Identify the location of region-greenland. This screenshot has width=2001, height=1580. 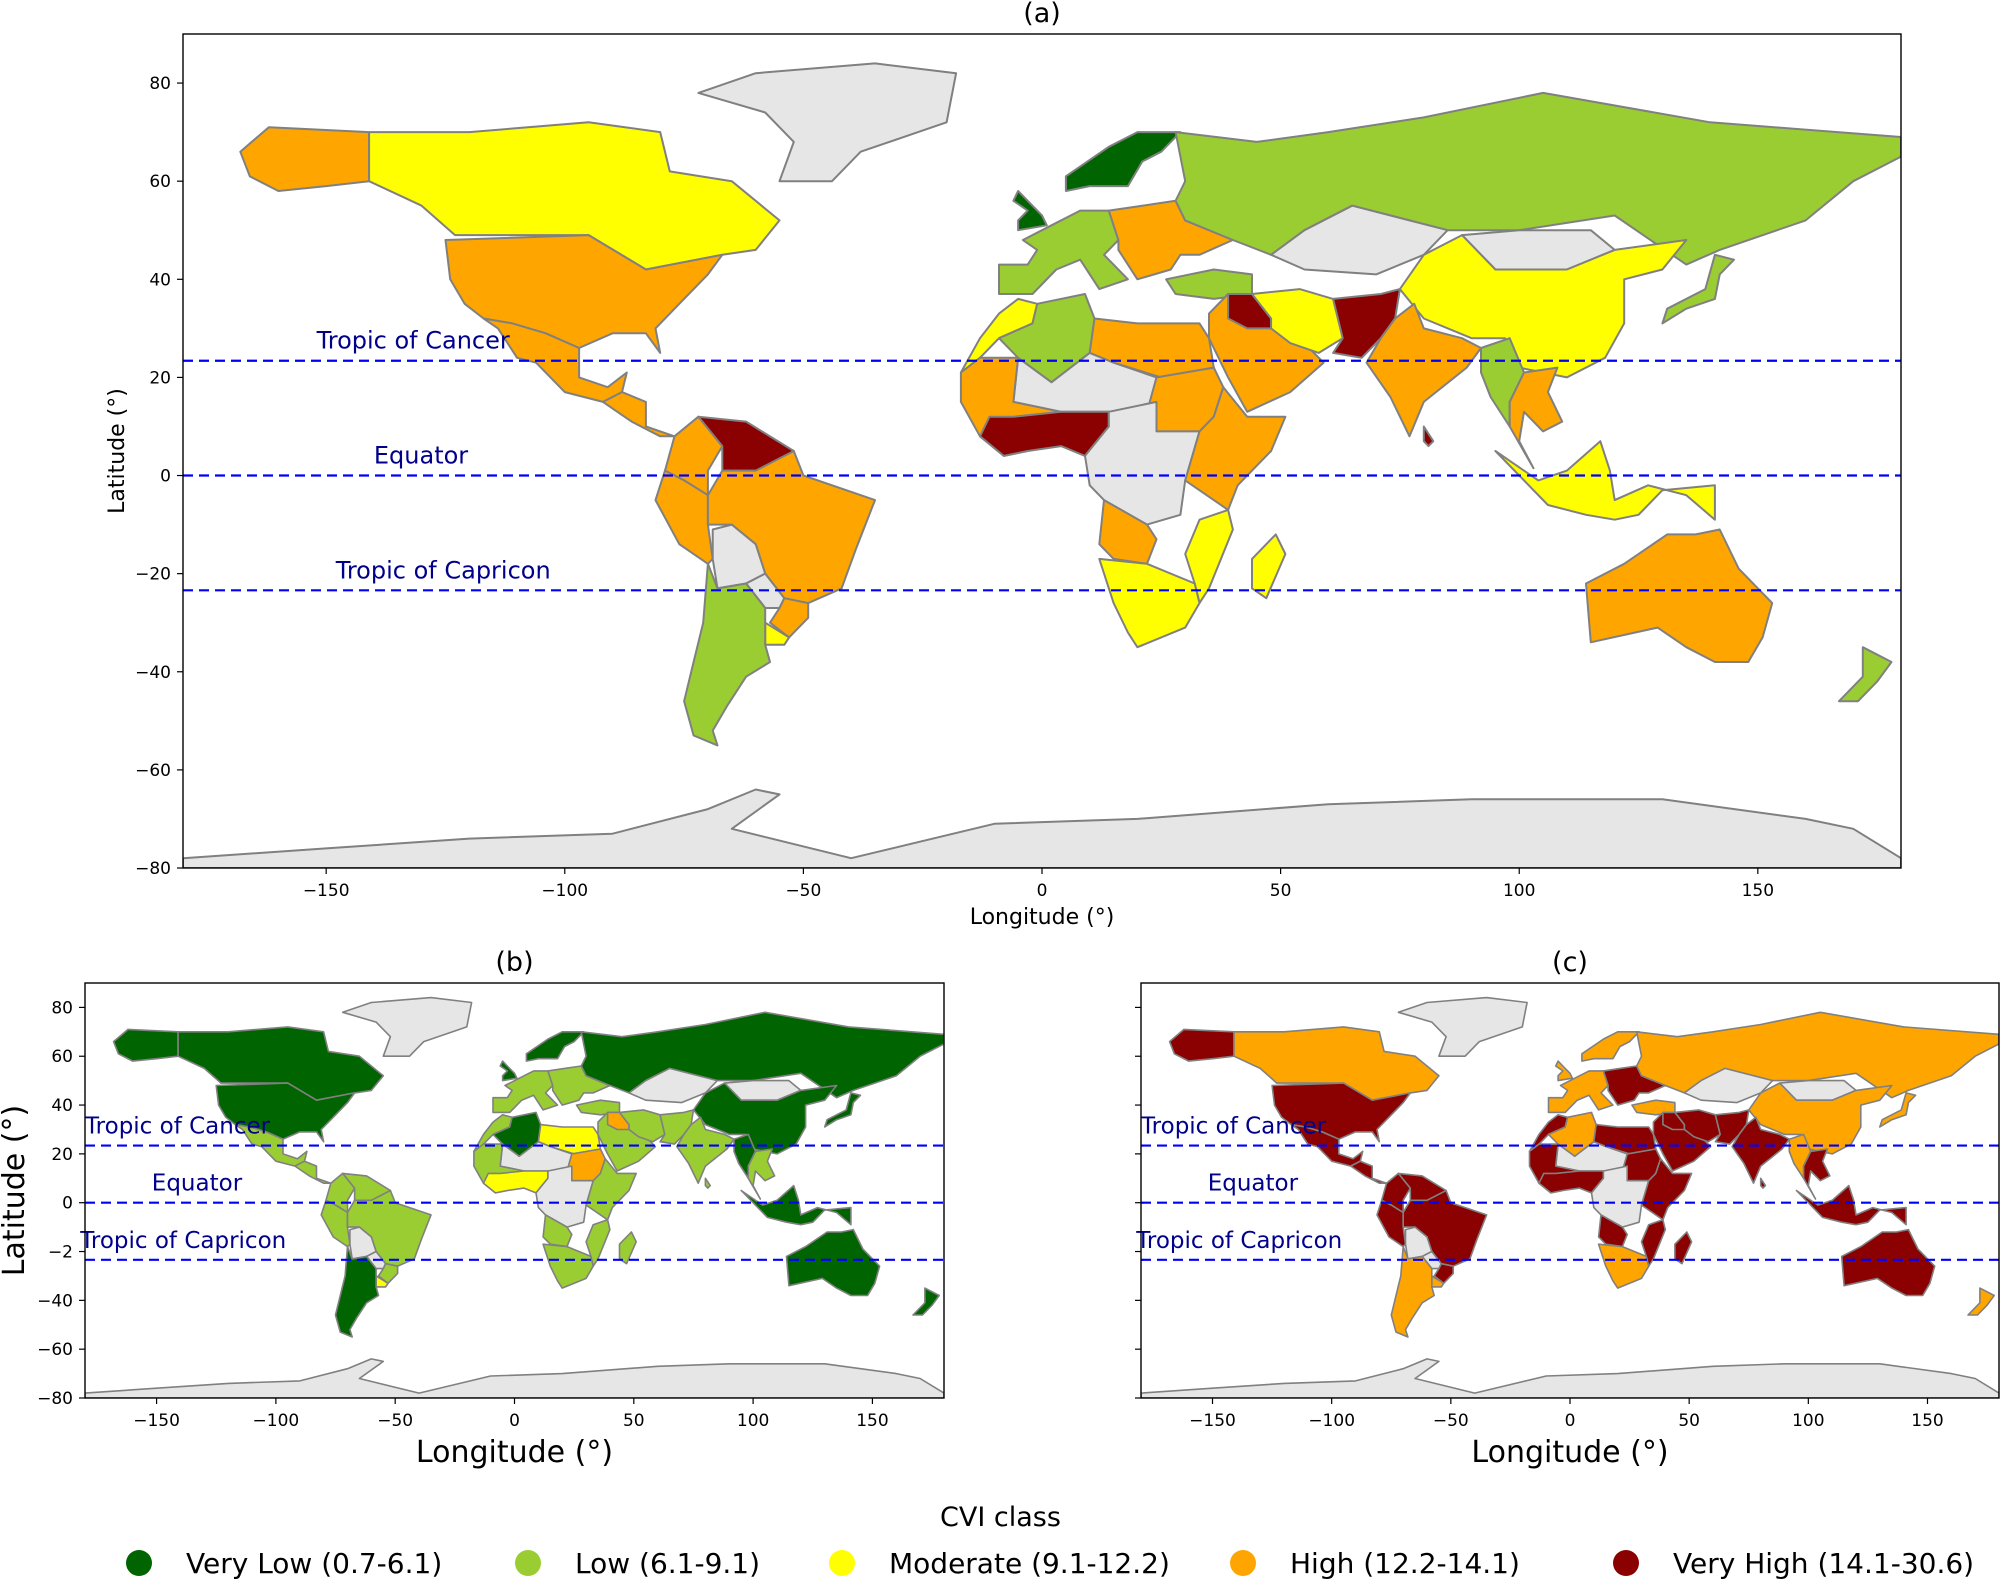
(1462, 1026).